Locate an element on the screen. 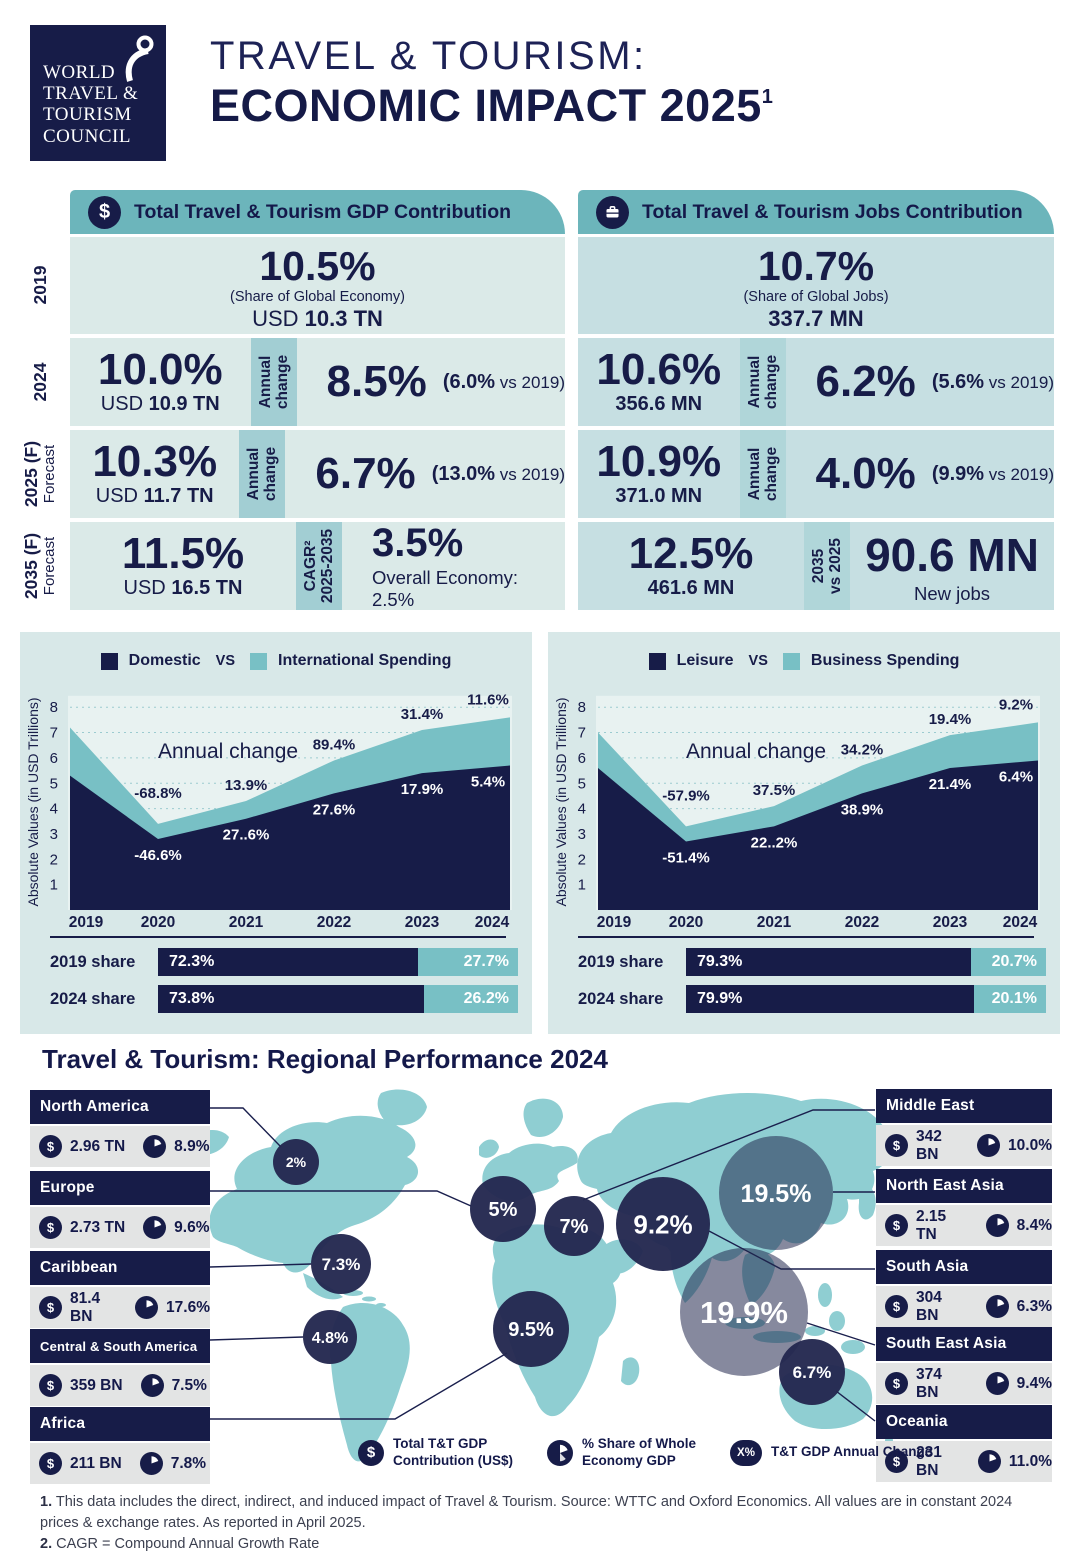  region-values: $211 BN 7.8% is located at coordinates (120, 1463).